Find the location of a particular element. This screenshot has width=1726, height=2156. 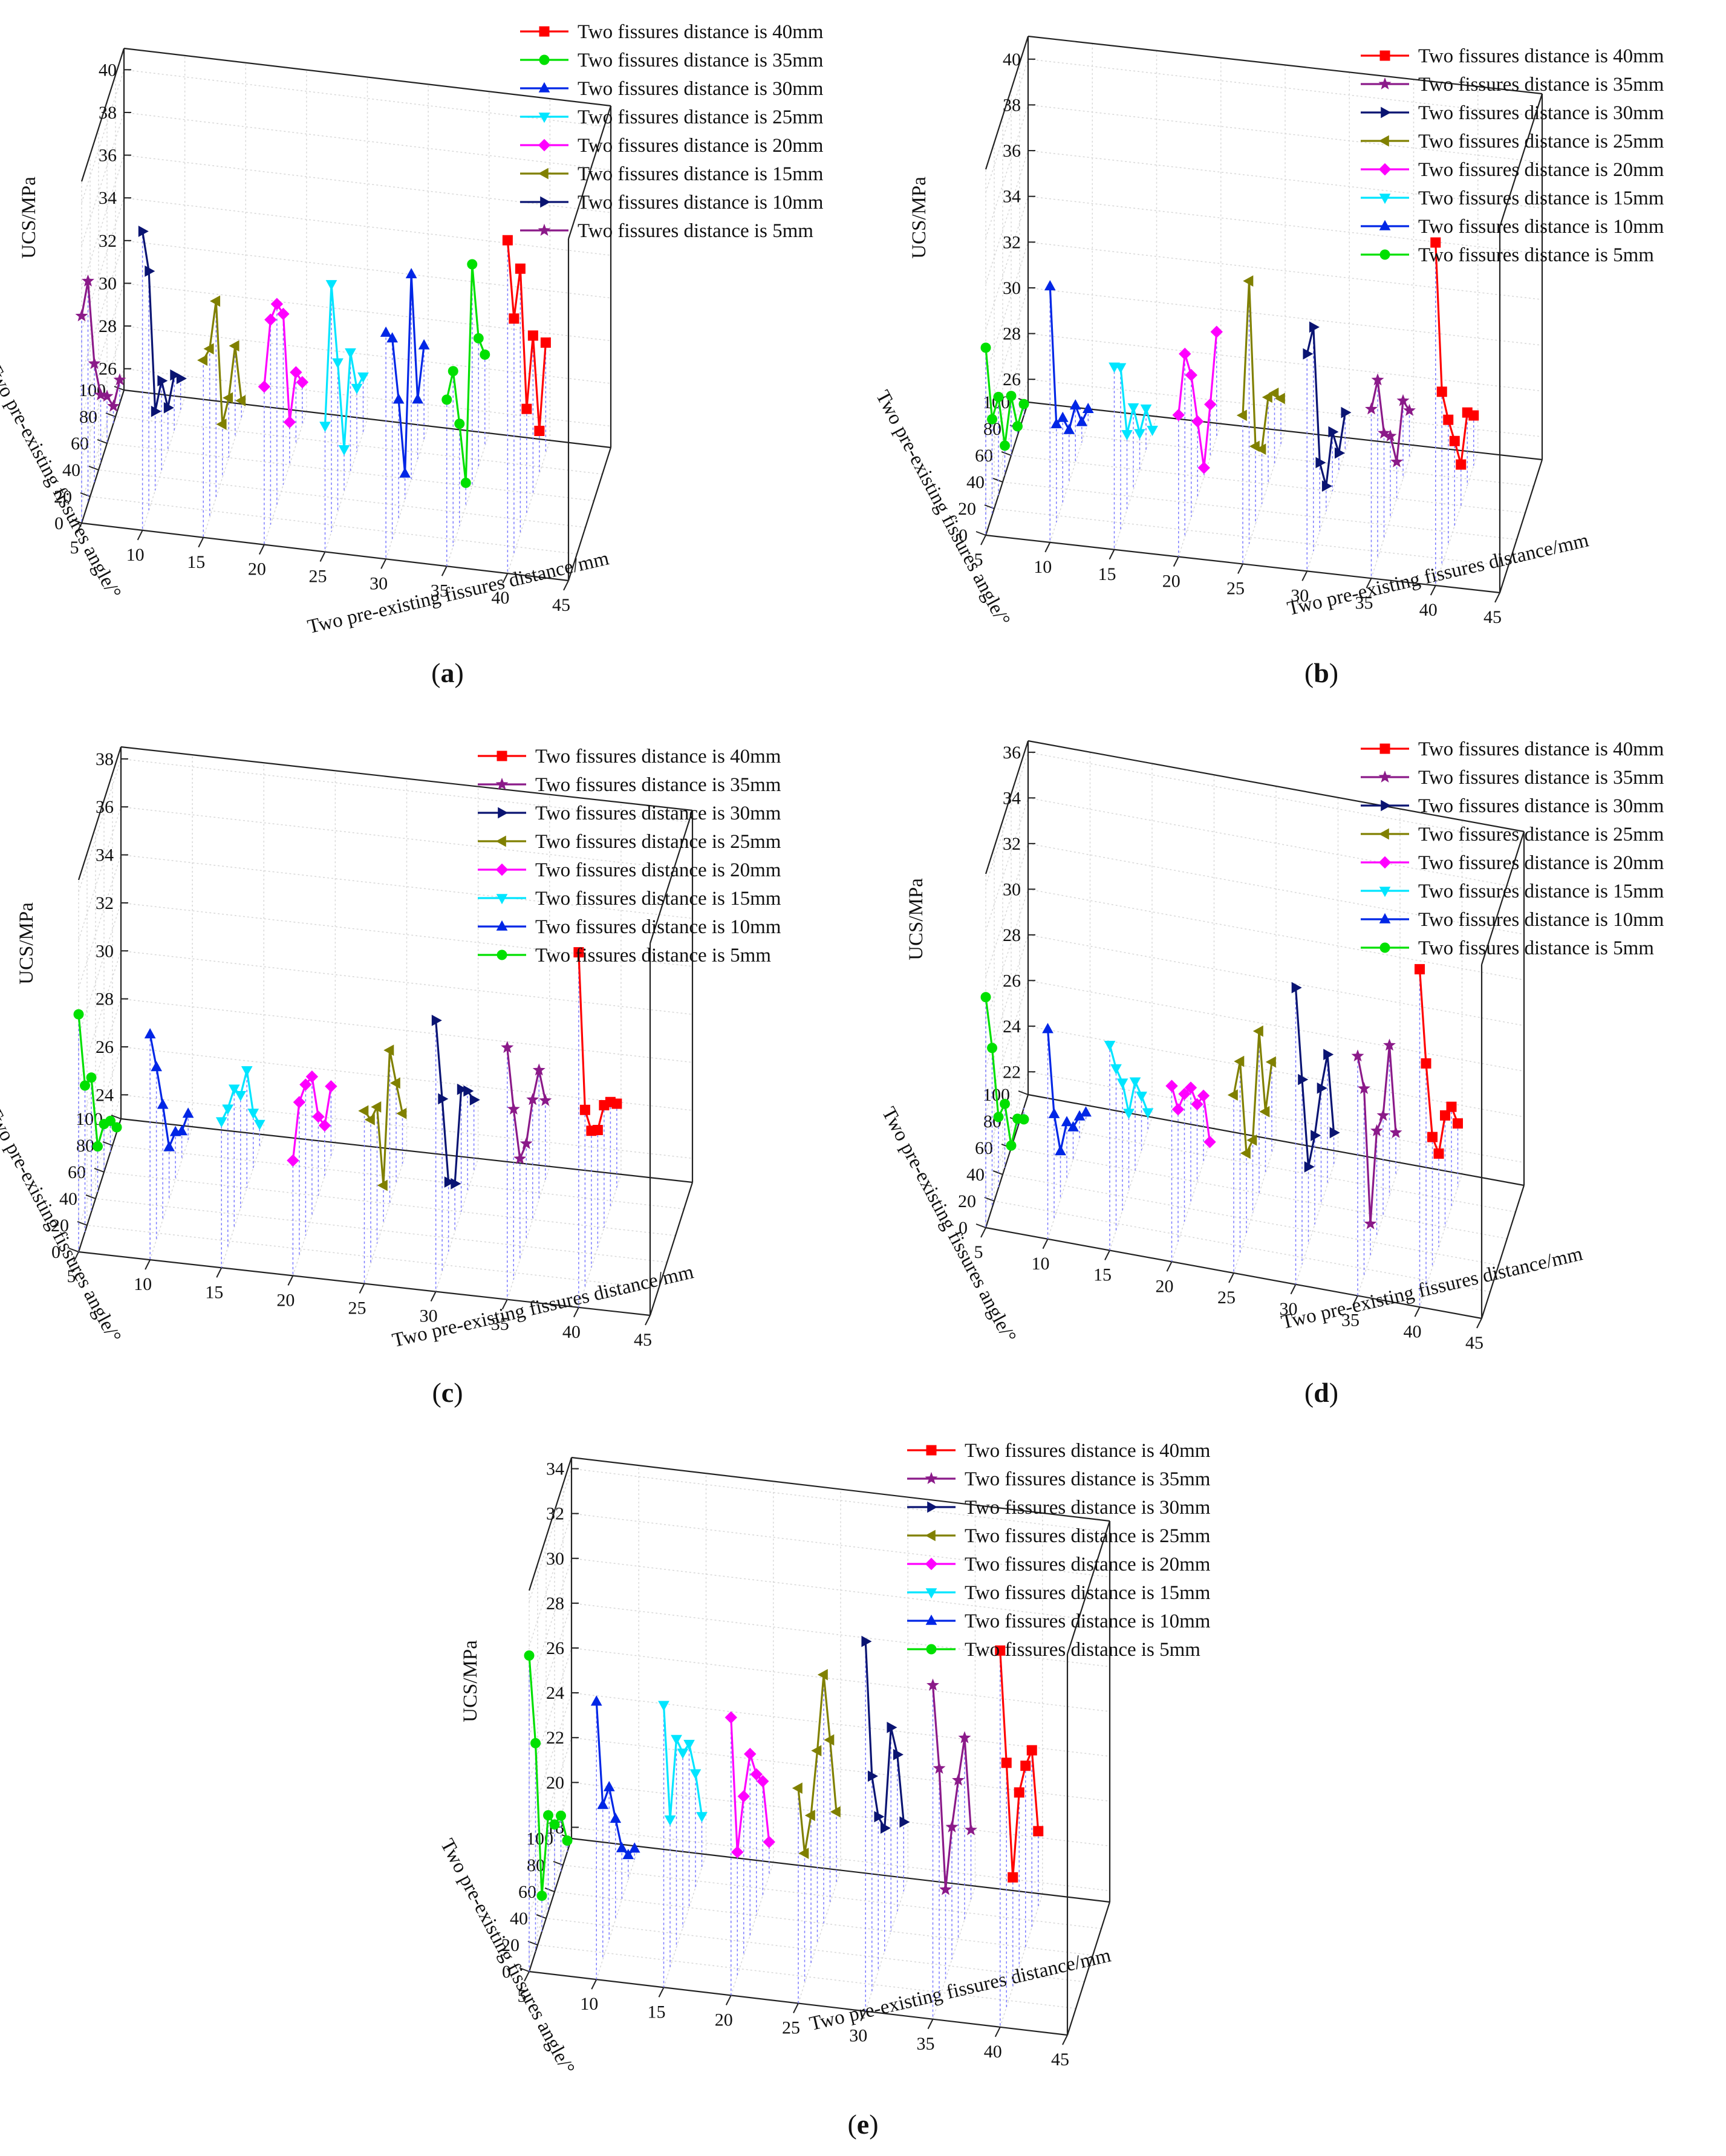

legend-label: Two fissures distance is 5mm is located at coordinates (1536, 255).